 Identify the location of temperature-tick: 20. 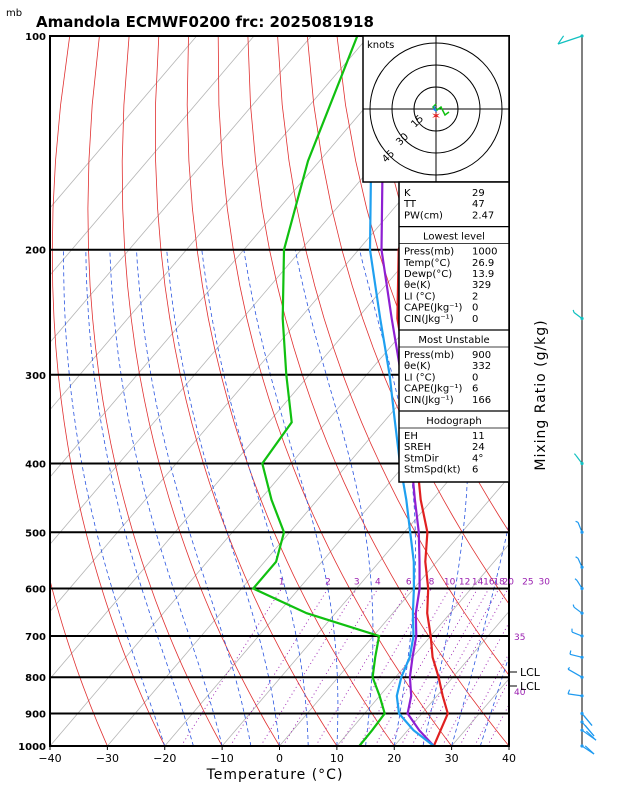
(394, 758).